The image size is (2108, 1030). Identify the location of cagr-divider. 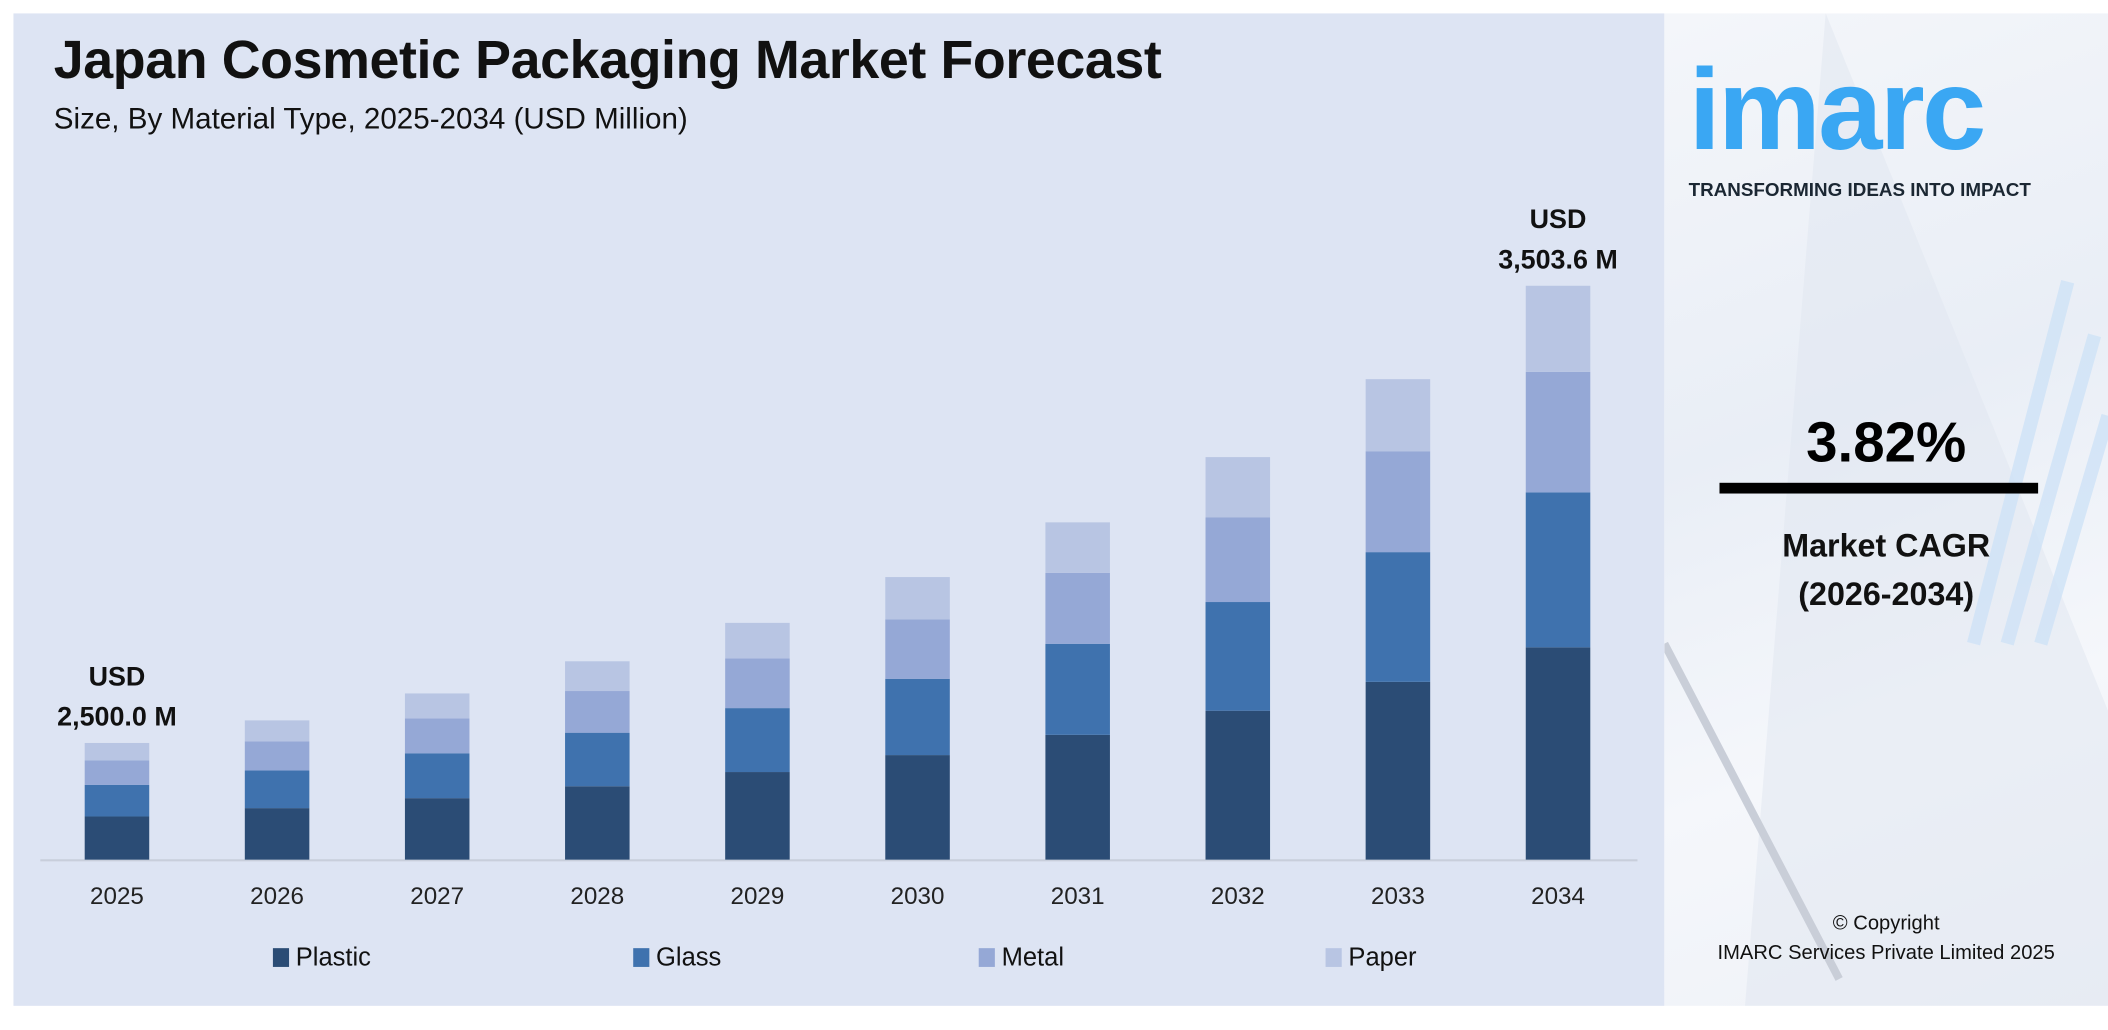
(1879, 488).